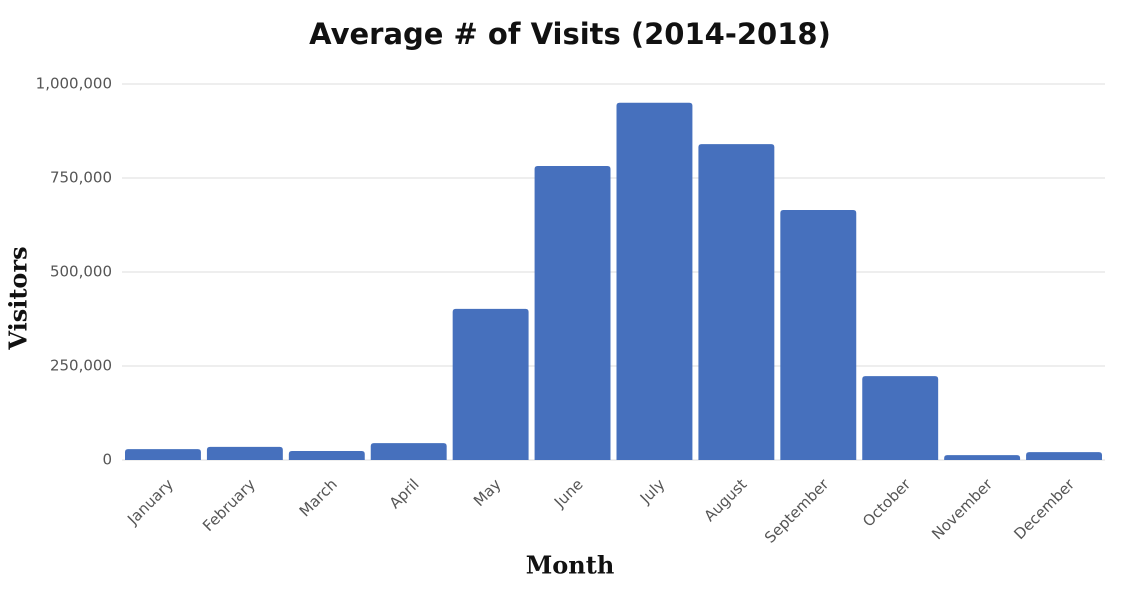  What do you see at coordinates (81, 366) in the screenshot?
I see `y-tick-label: 250,000` at bounding box center [81, 366].